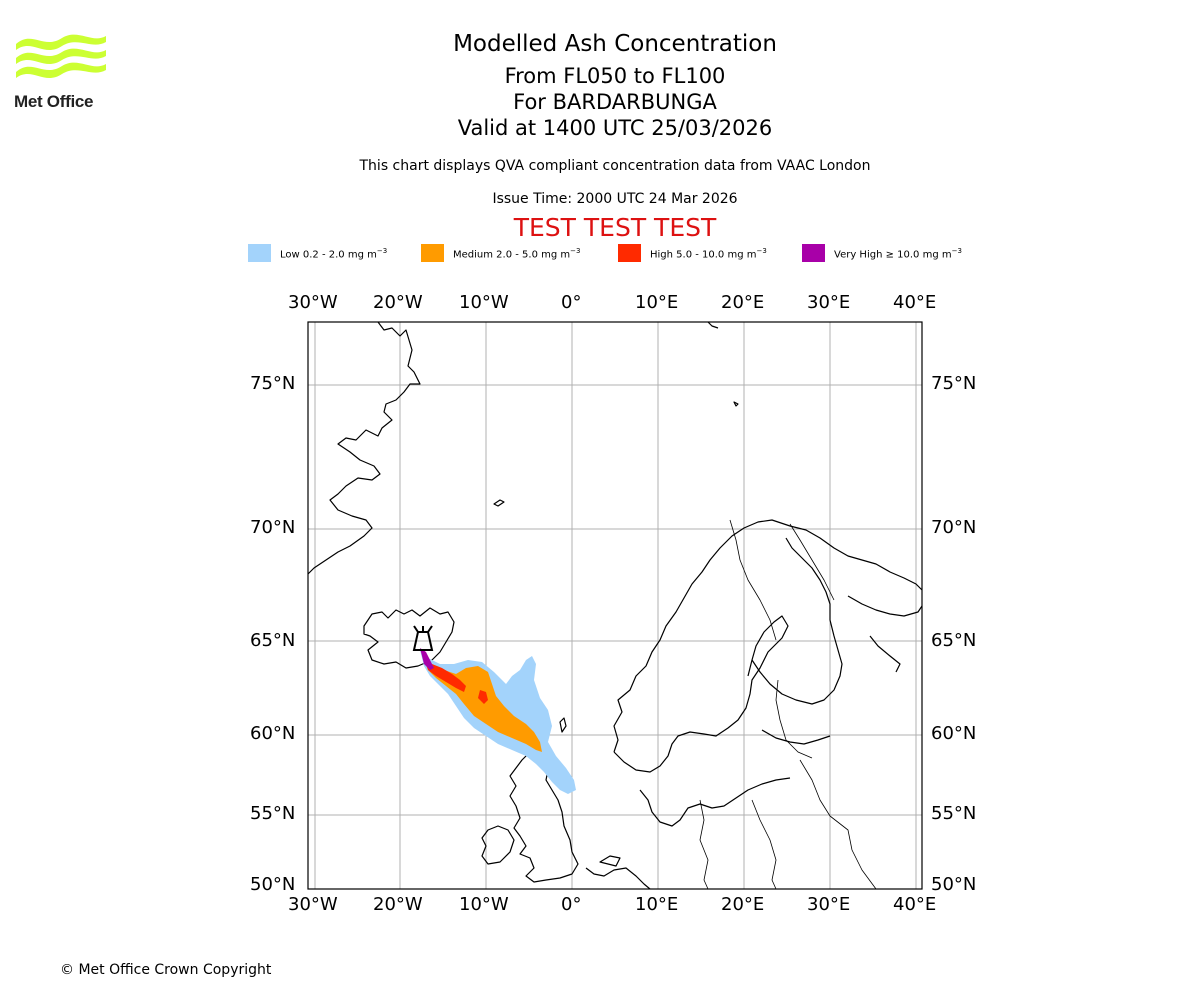  What do you see at coordinates (743, 904) in the screenshot?
I see `tick-bottom-20e: 20°E` at bounding box center [743, 904].